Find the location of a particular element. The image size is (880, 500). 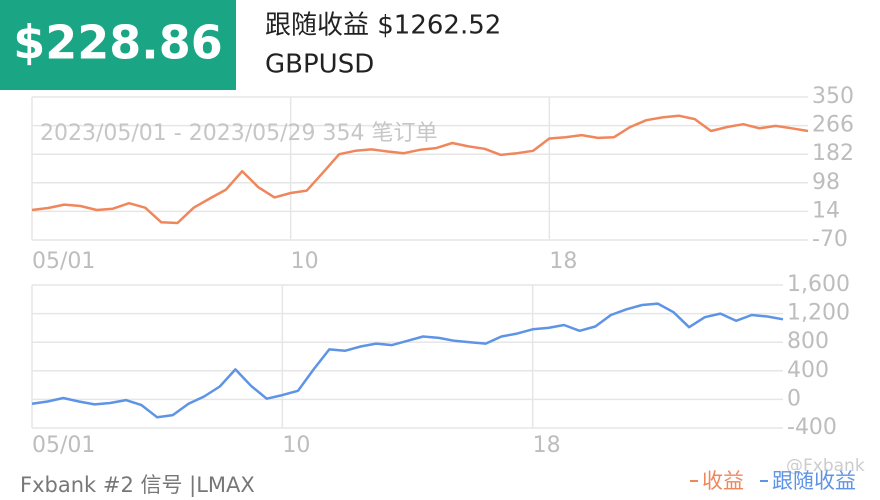

symbol: GBPUSD is located at coordinates (319, 65).